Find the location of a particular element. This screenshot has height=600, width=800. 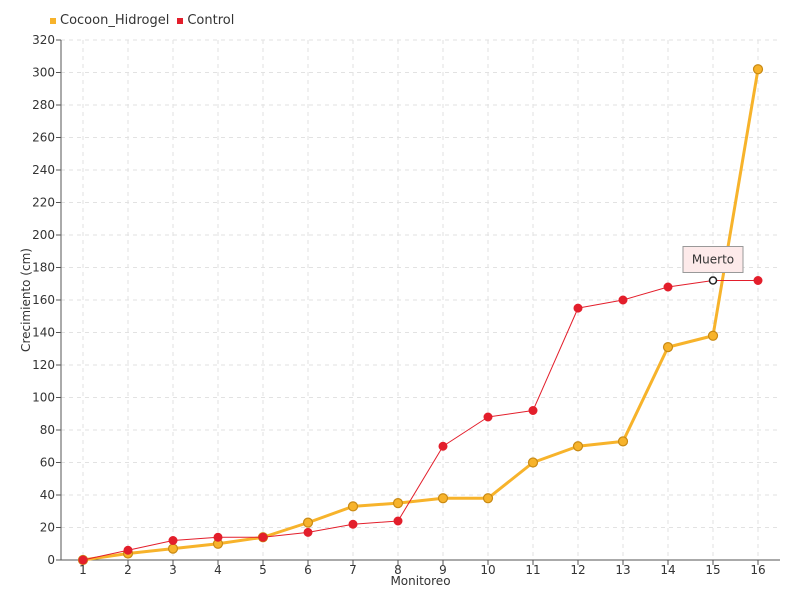

y-tick-label: 20 is located at coordinates (47, 528).